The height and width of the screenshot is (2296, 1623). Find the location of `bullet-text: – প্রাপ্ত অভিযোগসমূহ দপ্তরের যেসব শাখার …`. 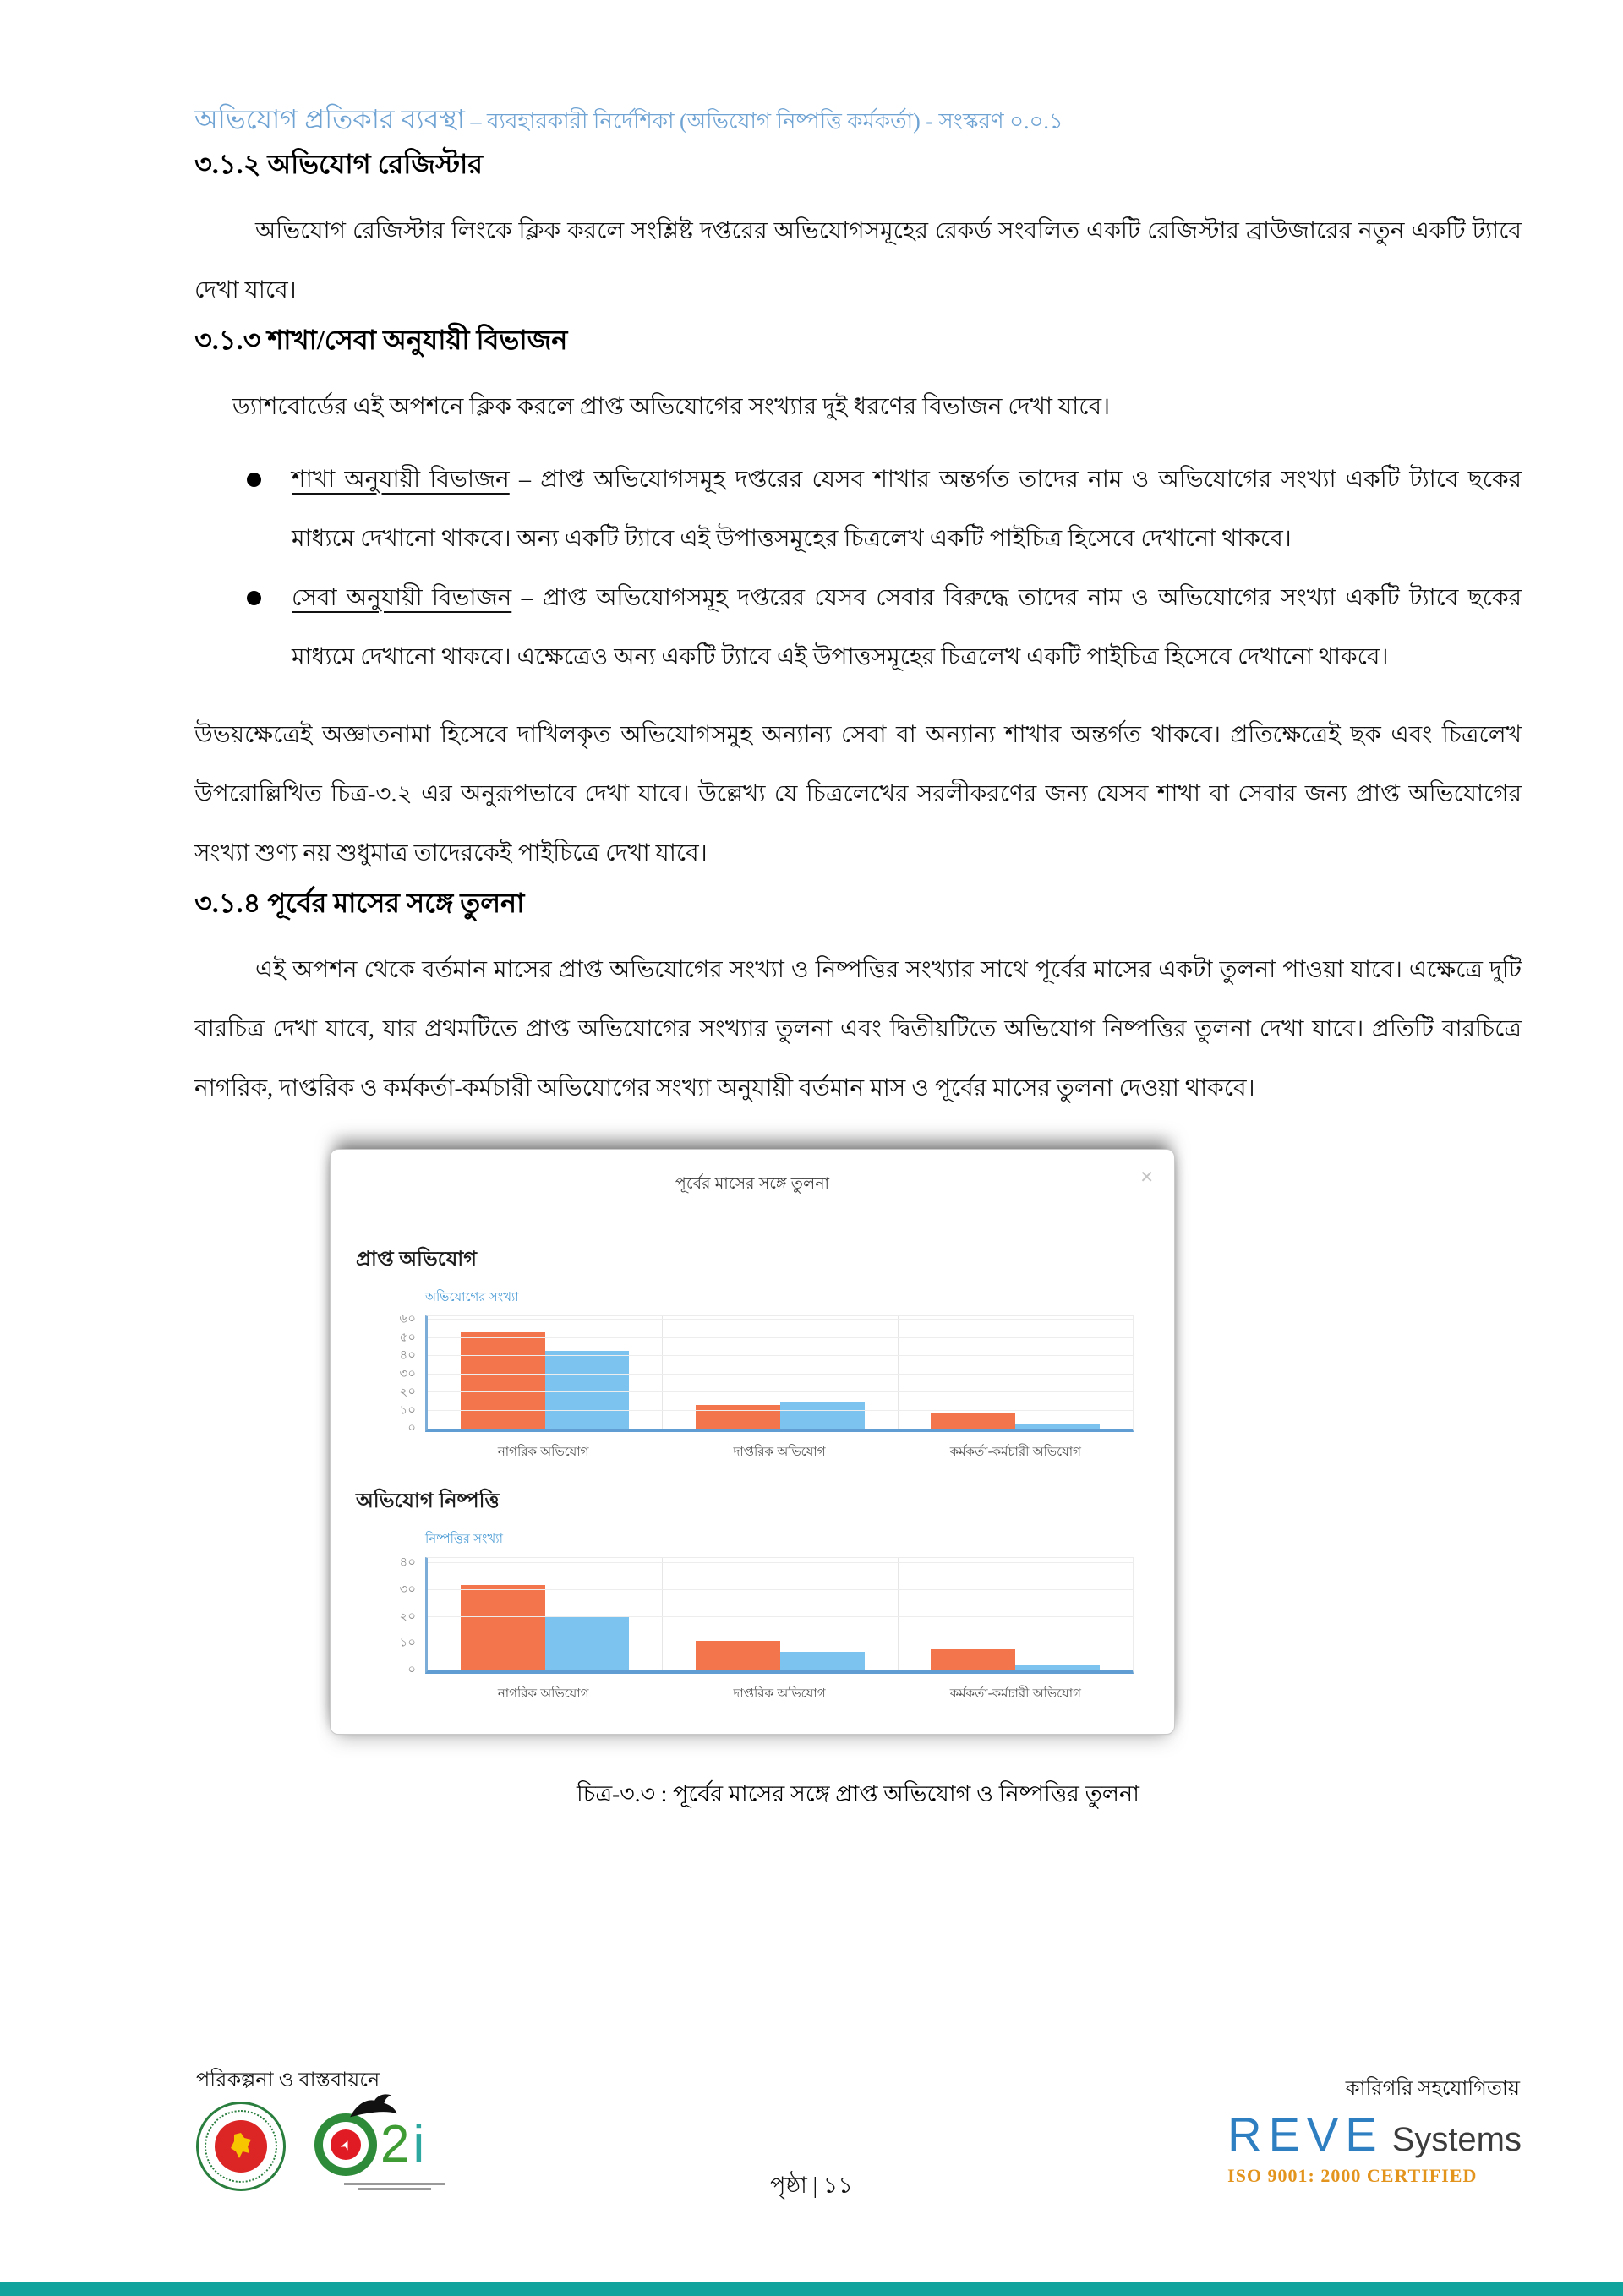

bullet-text: – প্রাপ্ত অভিযোগসমূহ দপ্তরের যেসব শাখার … is located at coordinates (907, 509).